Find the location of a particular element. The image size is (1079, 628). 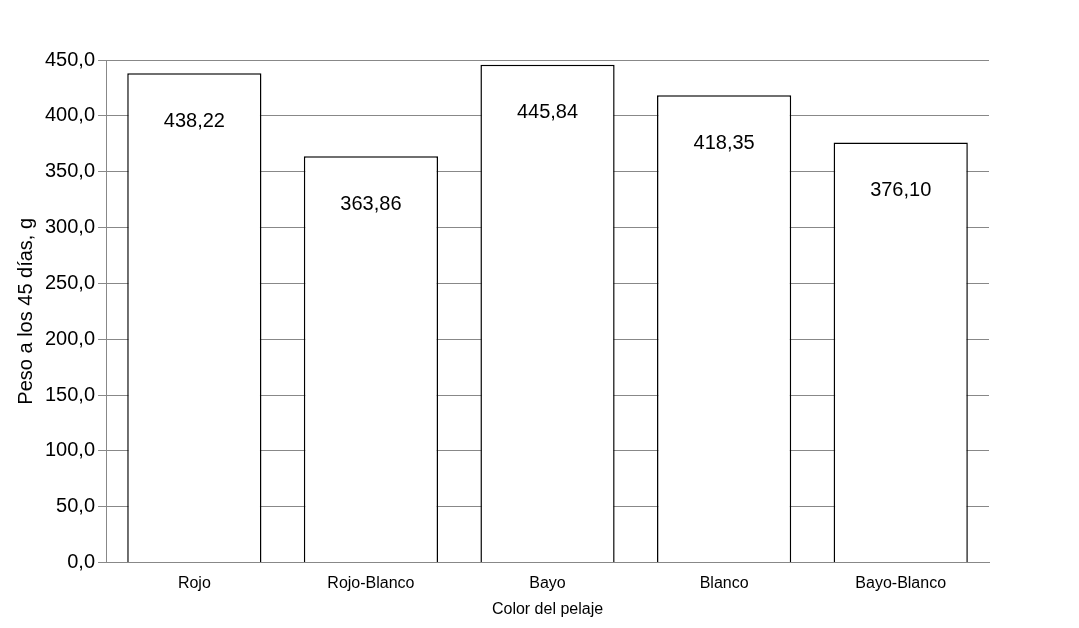

data-label: 438,22 is located at coordinates (194, 119).